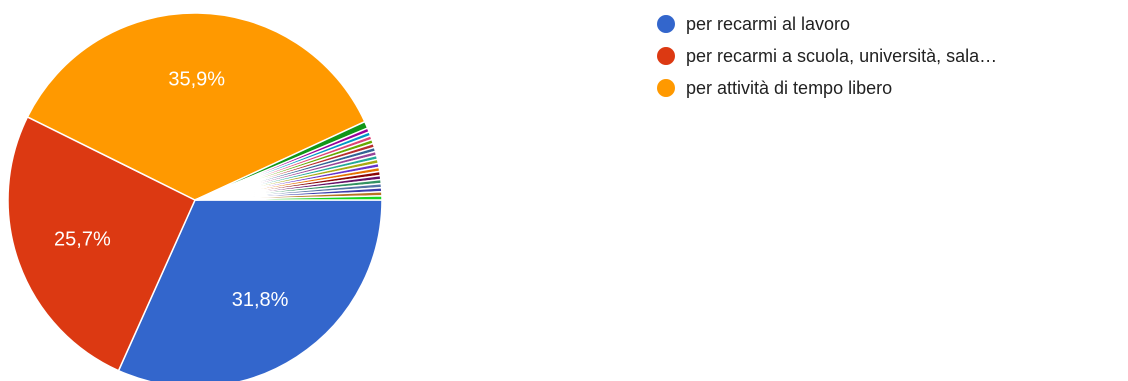 This screenshot has height=381, width=1128. I want to click on legend-label: per attività di tempo libero, so click(789, 87).